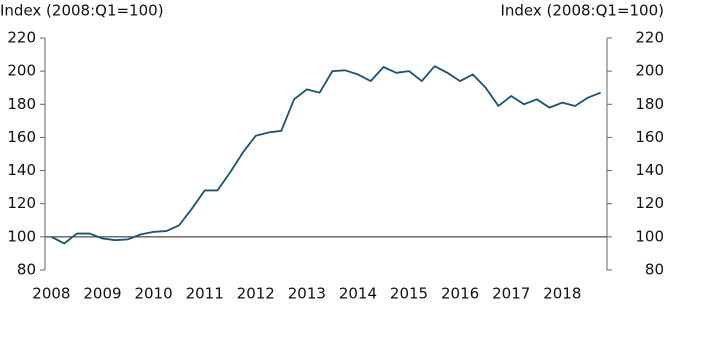  I want to click on y-tick-label: 200, so click(21, 71).